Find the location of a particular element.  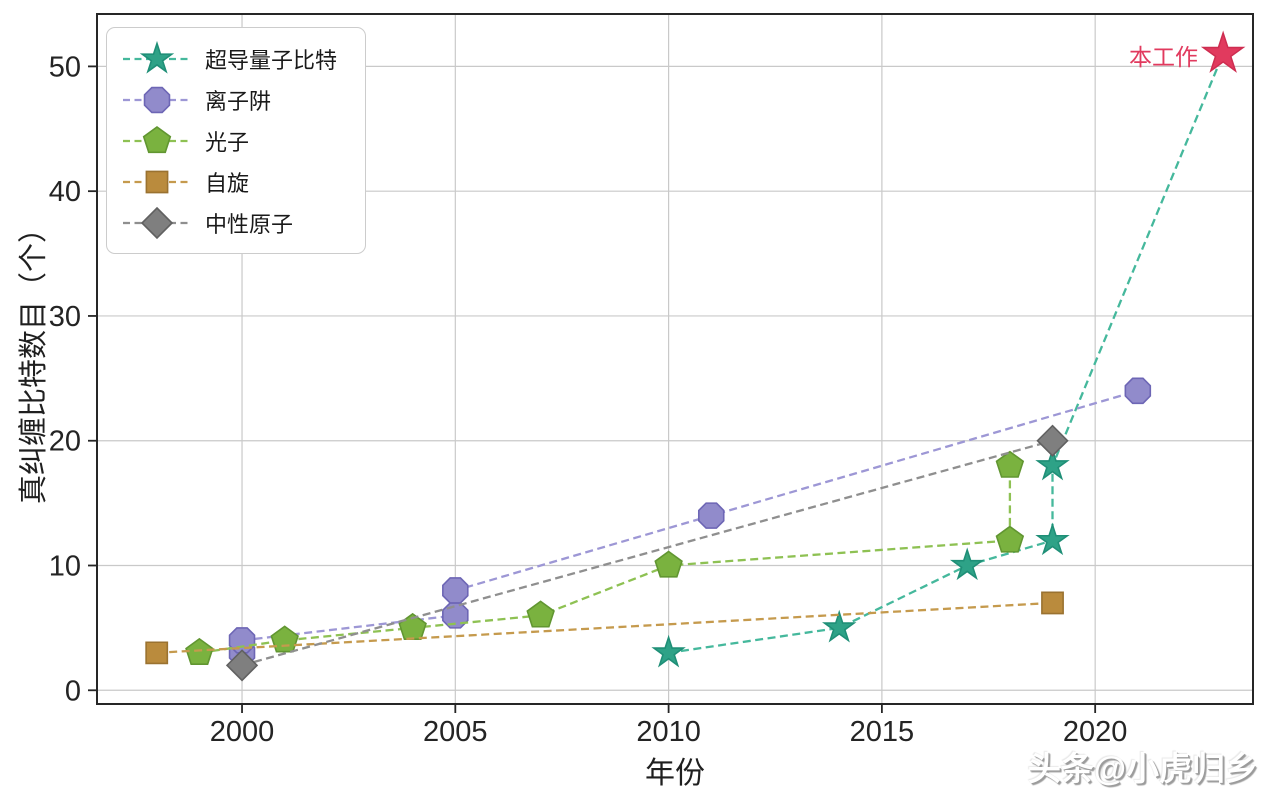

x-tick-label: 2015 is located at coordinates (882, 732).